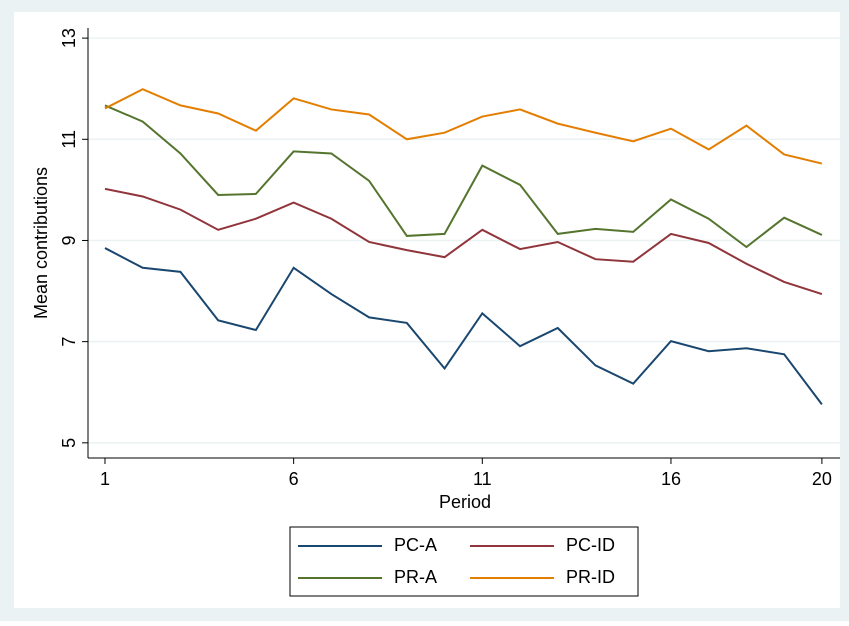 The width and height of the screenshot is (849, 626). I want to click on y-tick-label: 9, so click(69, 240).